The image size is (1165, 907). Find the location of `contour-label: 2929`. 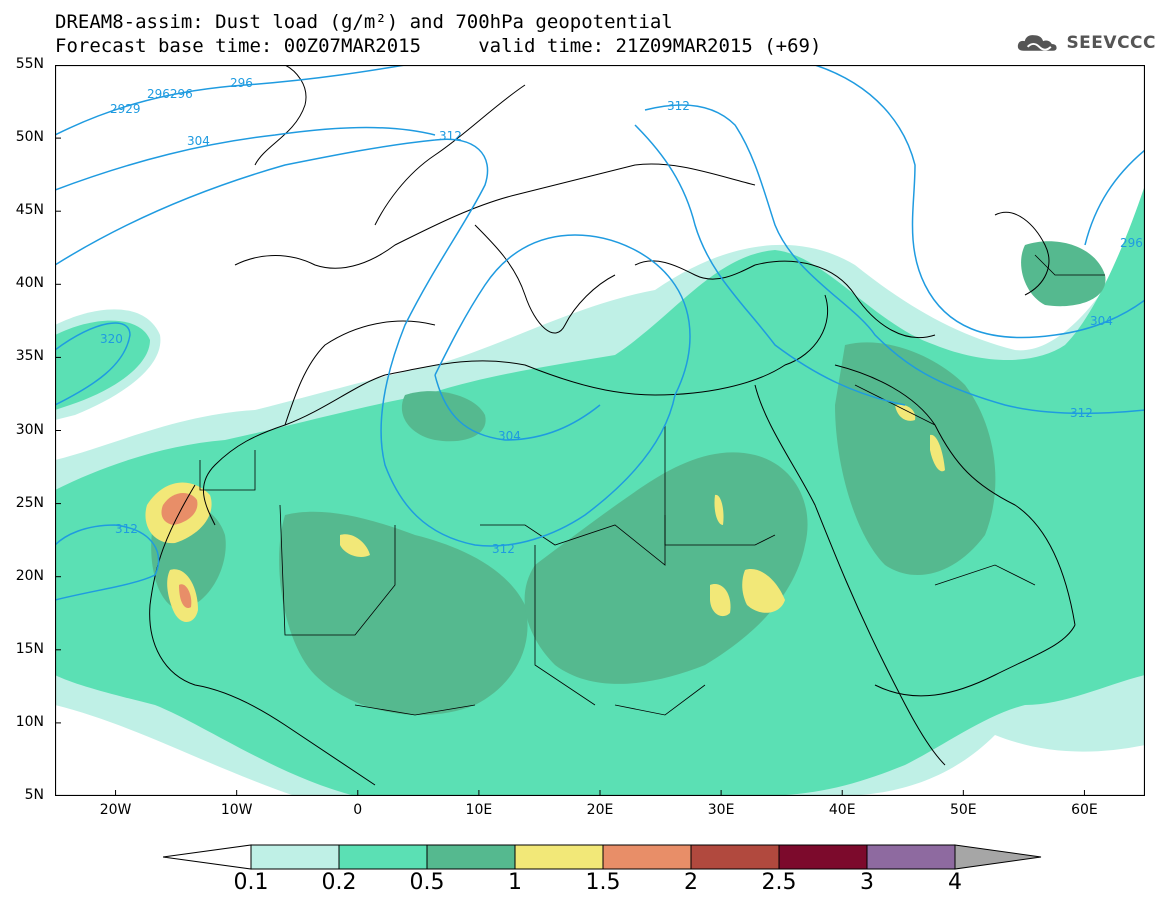

contour-label: 2929 is located at coordinates (125, 109).